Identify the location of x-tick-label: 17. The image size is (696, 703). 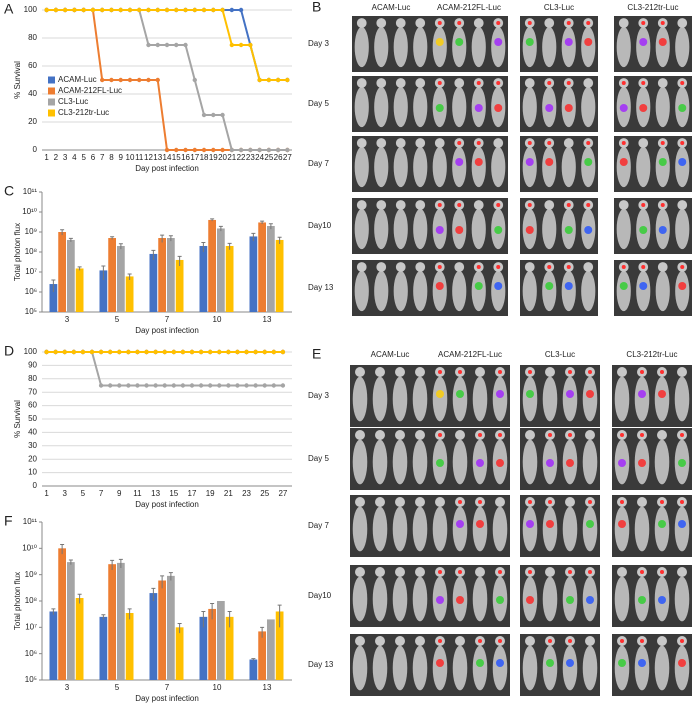
(194, 157).